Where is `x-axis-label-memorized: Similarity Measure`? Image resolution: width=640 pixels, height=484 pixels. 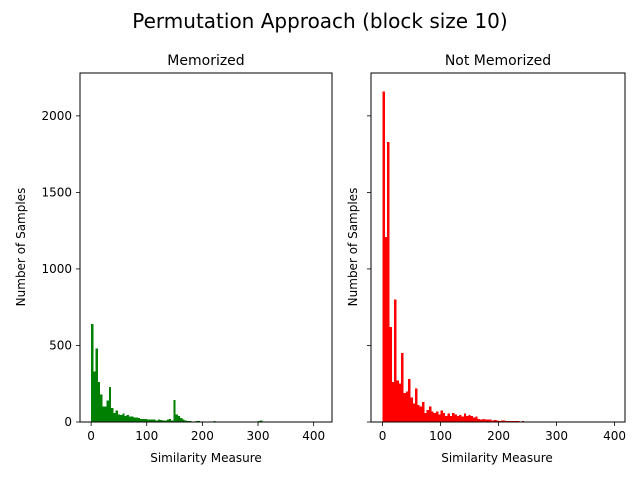
x-axis-label-memorized: Similarity Measure is located at coordinates (206, 458).